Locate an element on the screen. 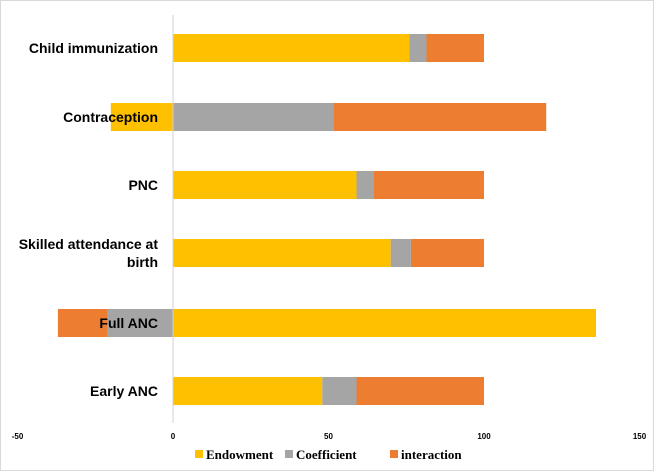  category-label-5: Early ANC is located at coordinates (124, 391).